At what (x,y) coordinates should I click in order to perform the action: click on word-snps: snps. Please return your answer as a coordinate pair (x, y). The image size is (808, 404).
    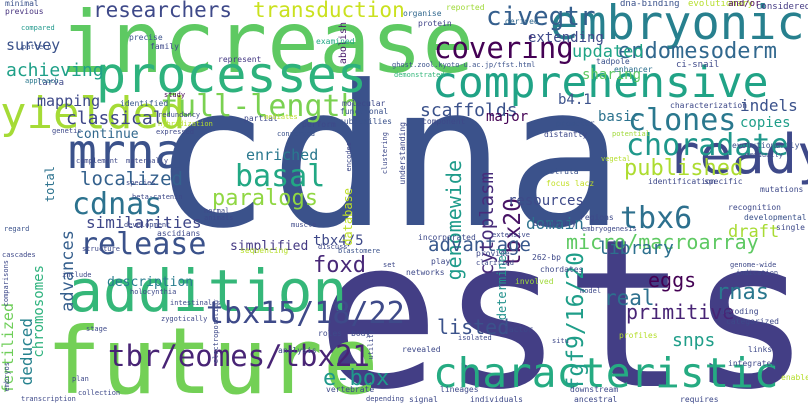
    Looking at the image, I should click on (694, 340).